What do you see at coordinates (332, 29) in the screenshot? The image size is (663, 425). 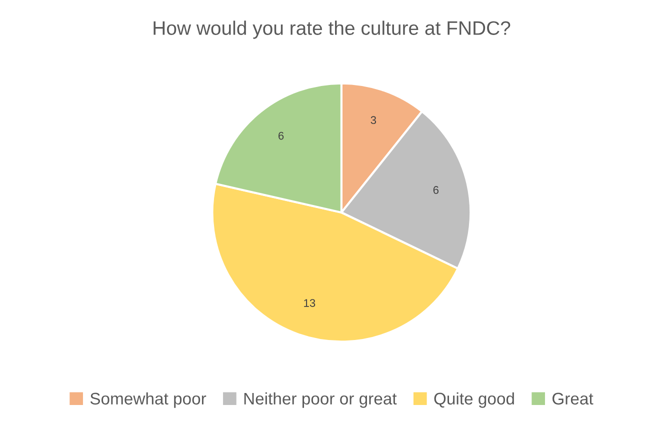 I see `chart-title: How would you rate the culture at FNDC?` at bounding box center [332, 29].